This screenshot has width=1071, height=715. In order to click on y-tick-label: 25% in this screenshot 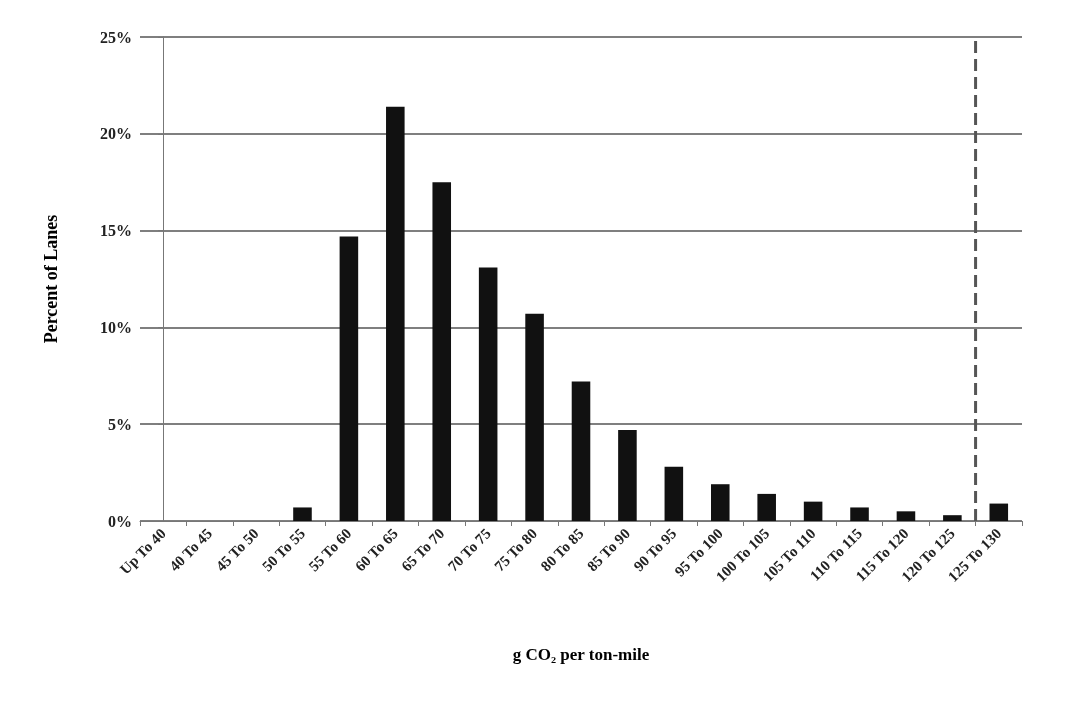, I will do `click(116, 37)`.